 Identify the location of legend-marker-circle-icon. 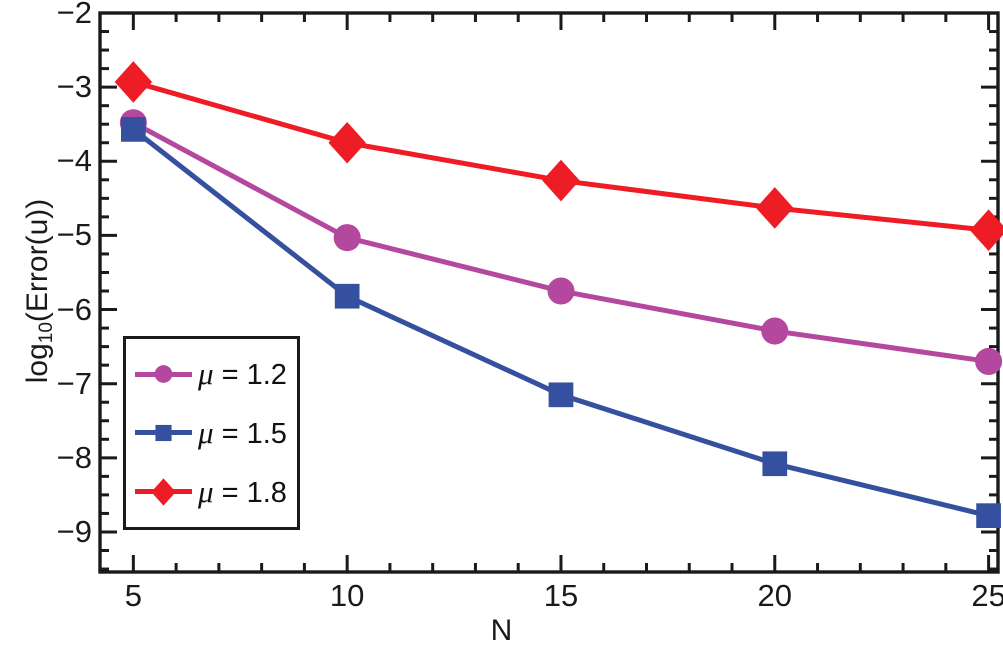
(163, 374).